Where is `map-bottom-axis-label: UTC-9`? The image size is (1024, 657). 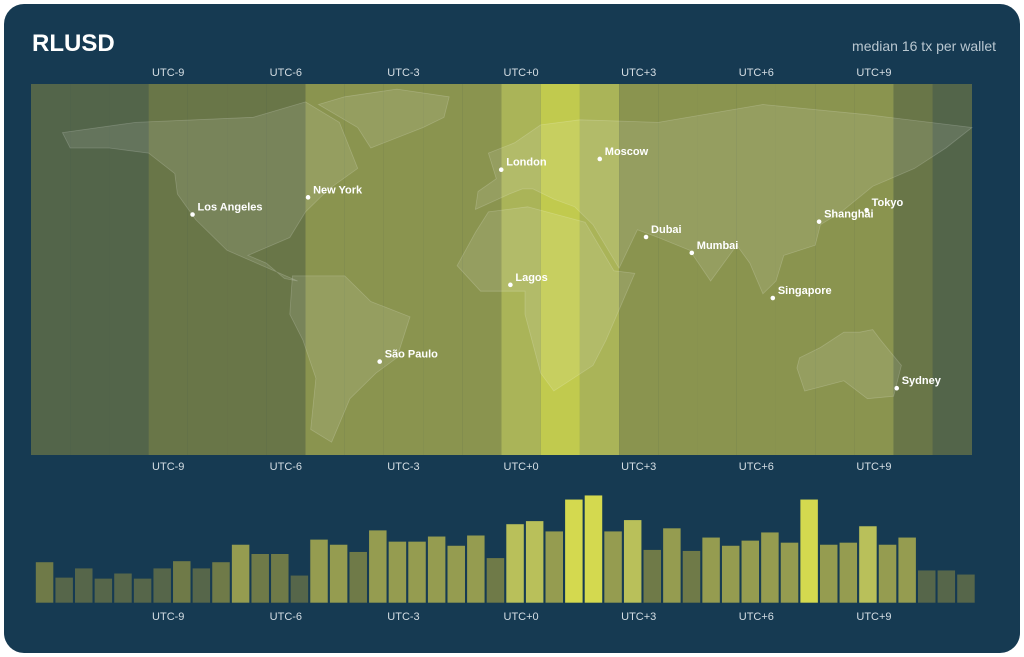 map-bottom-axis-label: UTC-9 is located at coordinates (168, 467).